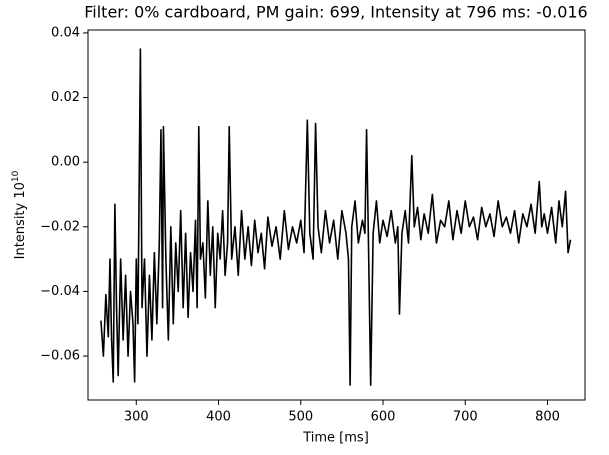  What do you see at coordinates (60, 356) in the screenshot?
I see `y-tick-label: −0.06` at bounding box center [60, 356].